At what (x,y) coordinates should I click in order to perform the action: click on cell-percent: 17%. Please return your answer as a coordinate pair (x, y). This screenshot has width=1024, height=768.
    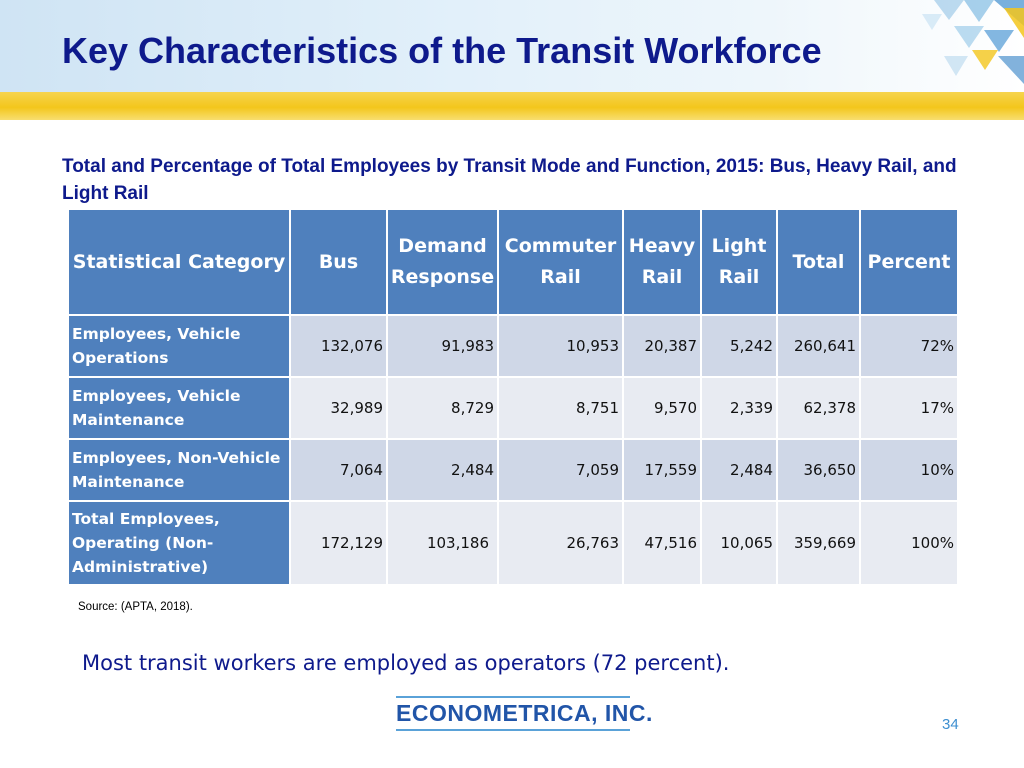
    Looking at the image, I should click on (909, 408).